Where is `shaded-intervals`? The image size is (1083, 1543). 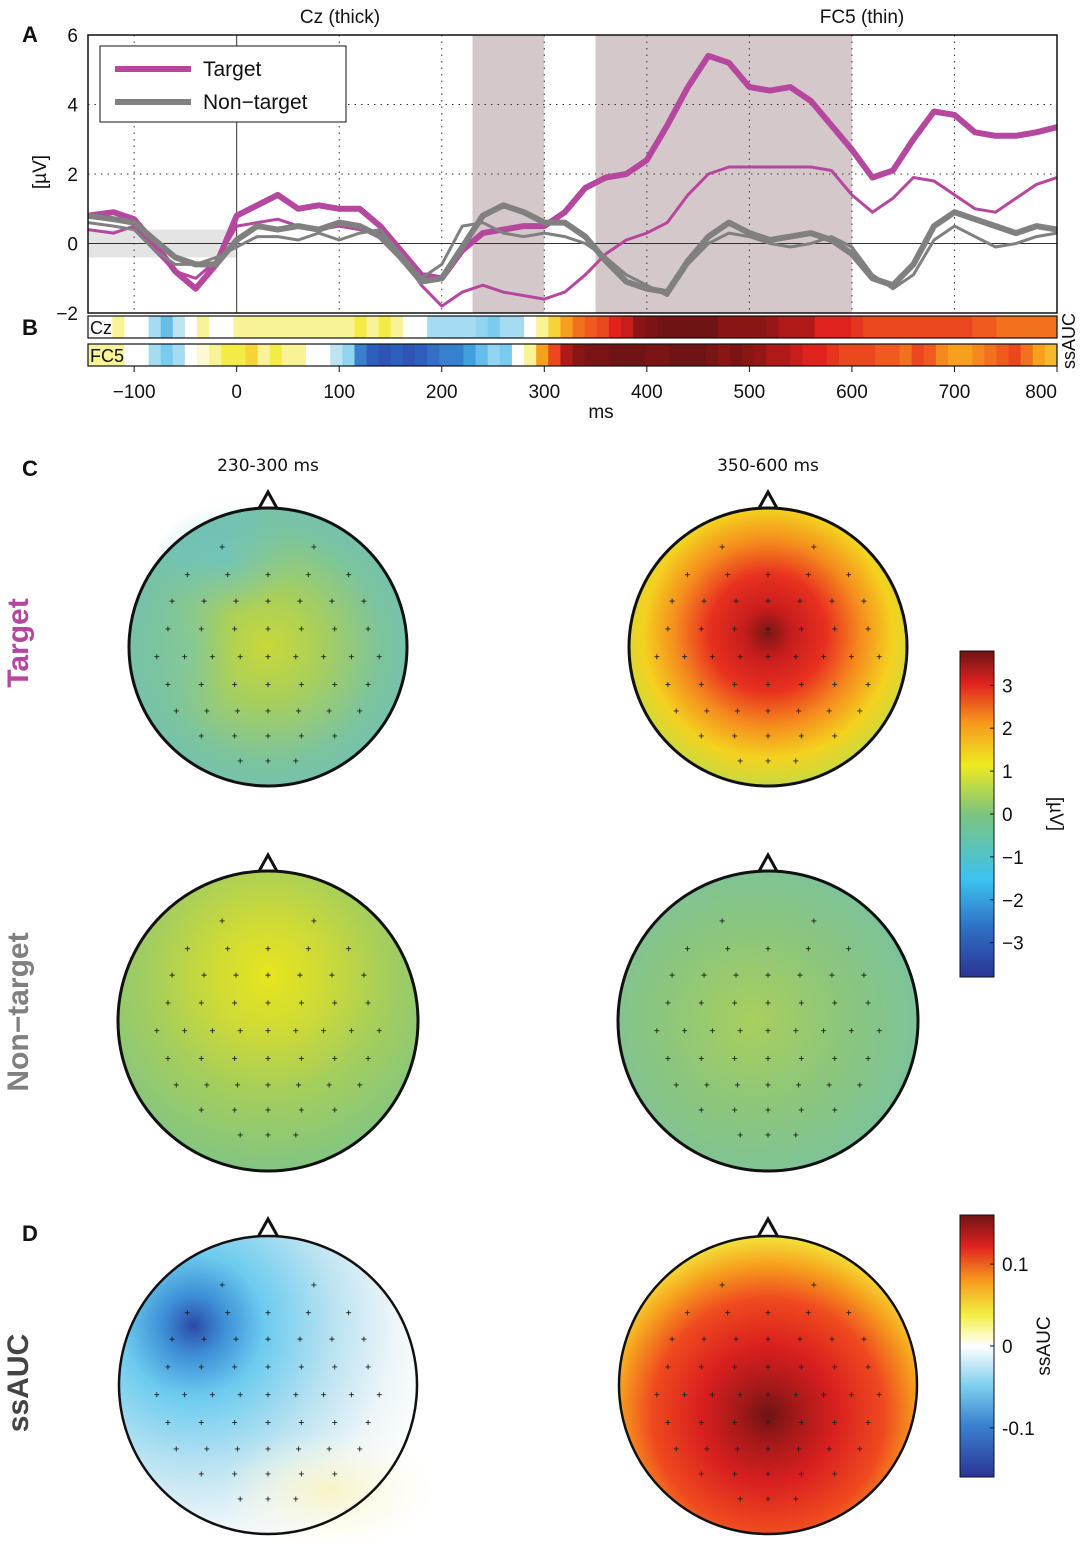
shaded-intervals is located at coordinates (470, 174).